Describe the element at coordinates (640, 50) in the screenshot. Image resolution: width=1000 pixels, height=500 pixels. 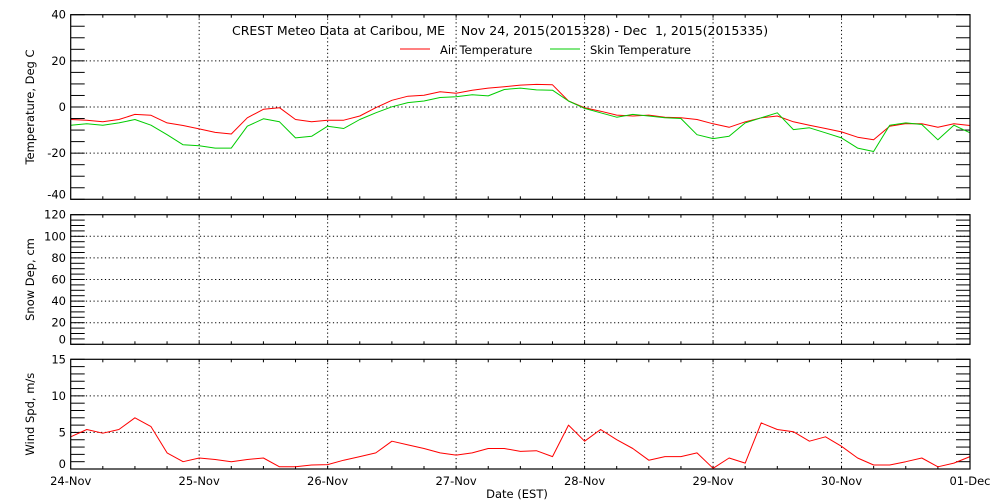
I see `legend-label-skin: Skin Temperature` at that location.